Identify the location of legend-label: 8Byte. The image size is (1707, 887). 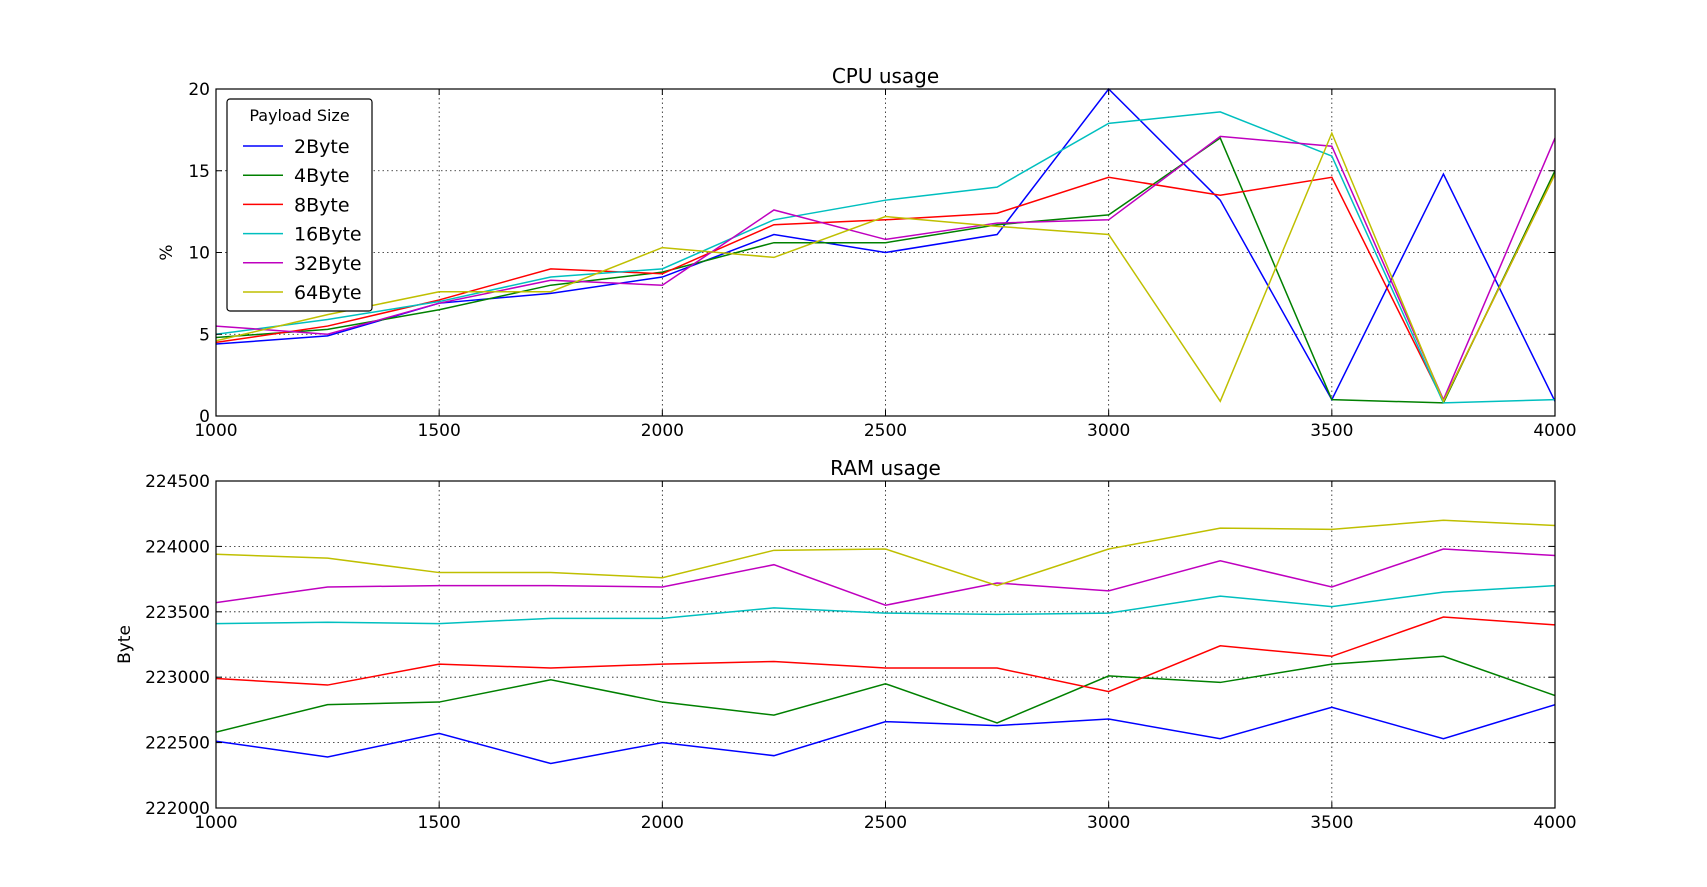
(322, 205).